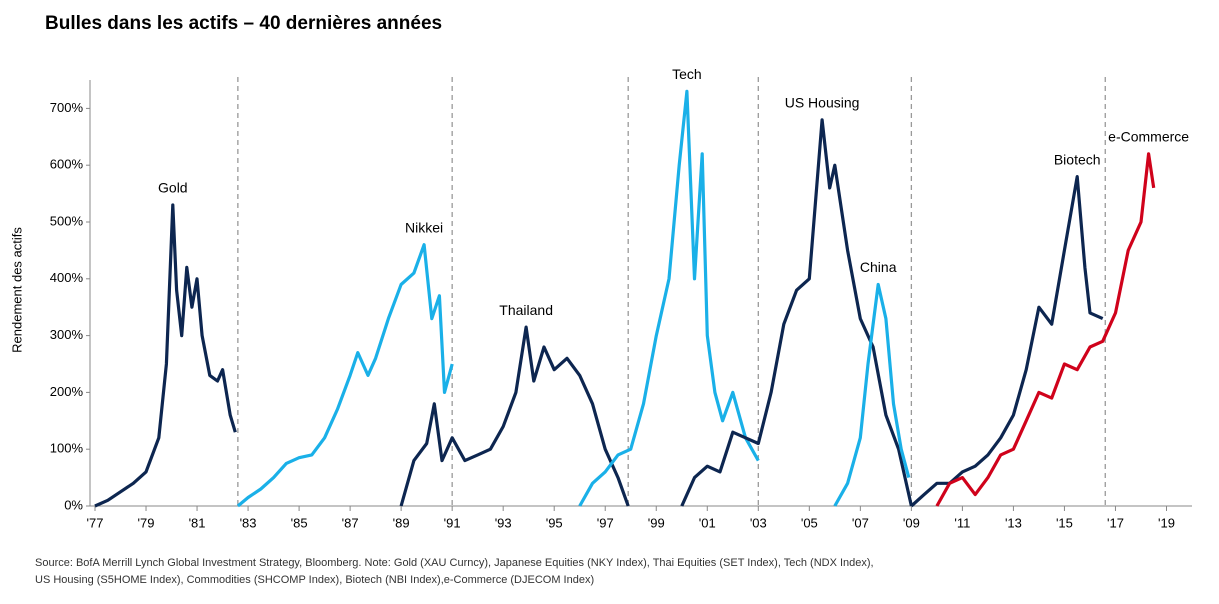 This screenshot has width=1219, height=604. Describe the element at coordinates (1148, 137) in the screenshot. I see `series-label: e-Commerce` at that location.